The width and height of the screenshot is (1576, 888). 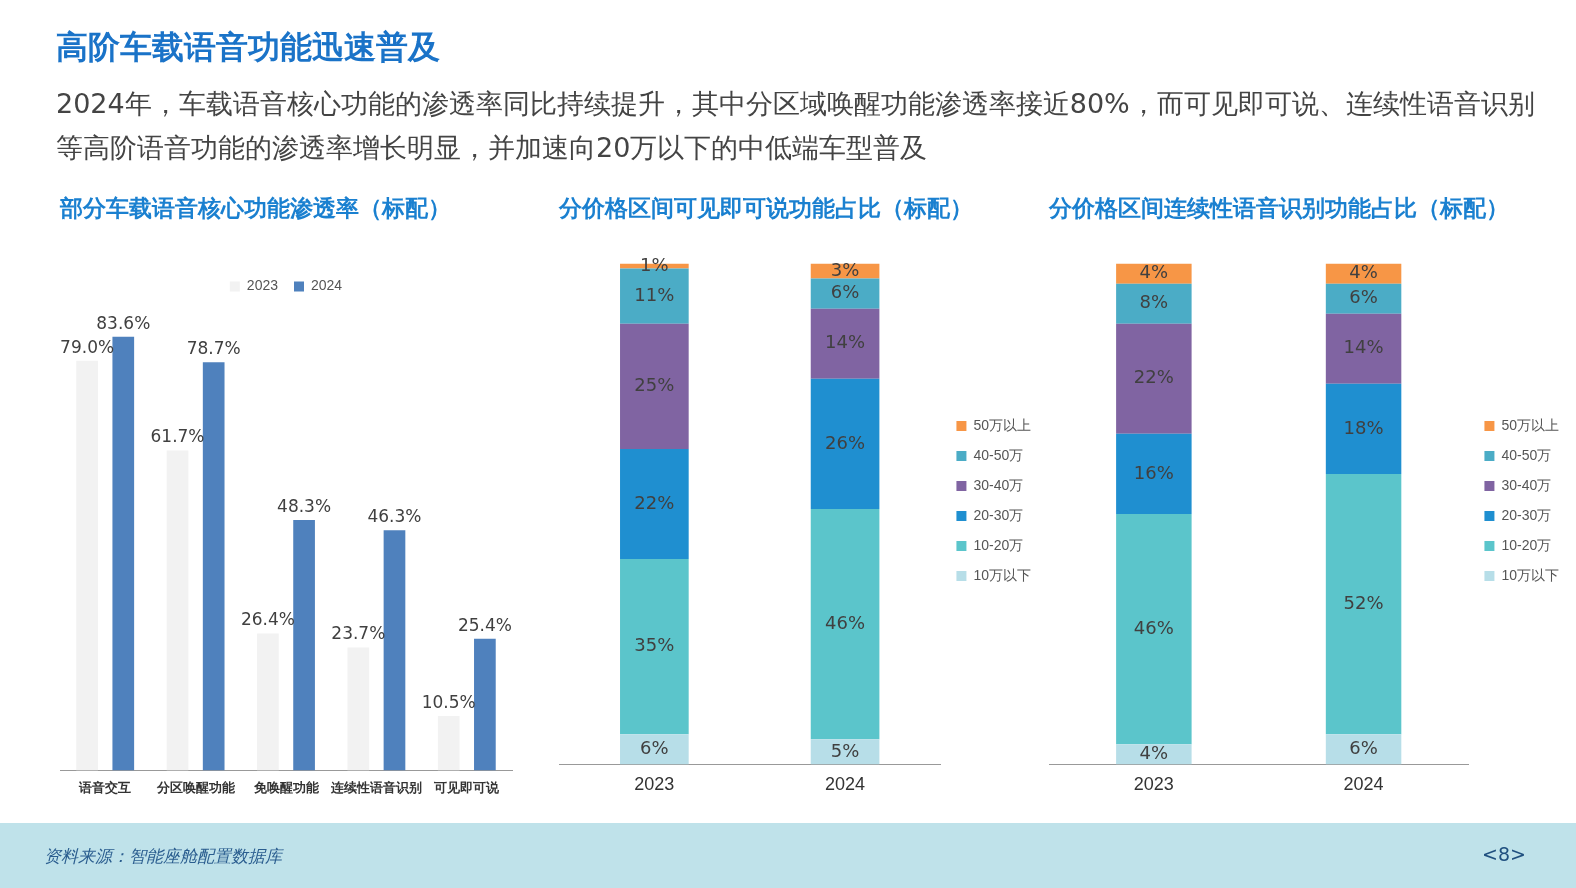 I want to click on data-label: 11%, so click(x=654, y=294).